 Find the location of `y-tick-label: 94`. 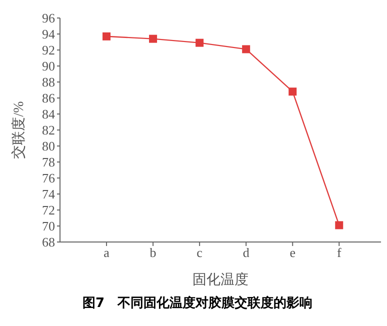

y-tick-label: 94 is located at coordinates (49, 34).